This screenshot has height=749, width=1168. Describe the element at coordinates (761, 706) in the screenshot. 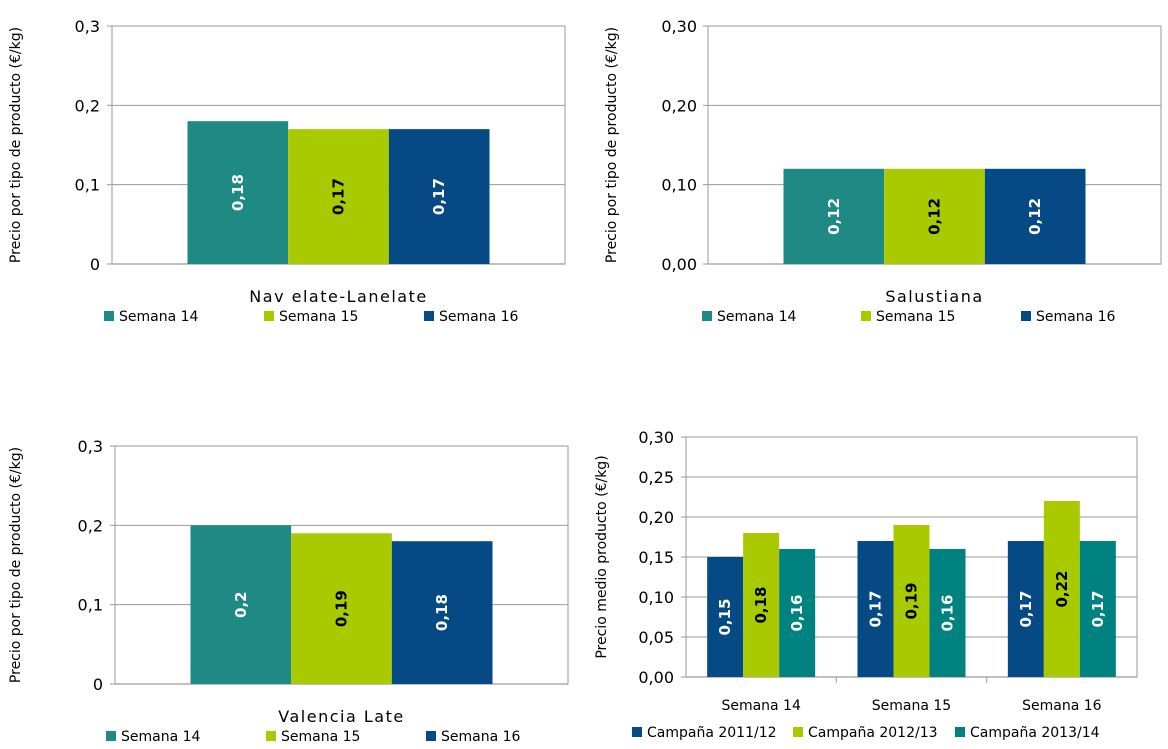

I see `x-category-label: Semana 14` at that location.